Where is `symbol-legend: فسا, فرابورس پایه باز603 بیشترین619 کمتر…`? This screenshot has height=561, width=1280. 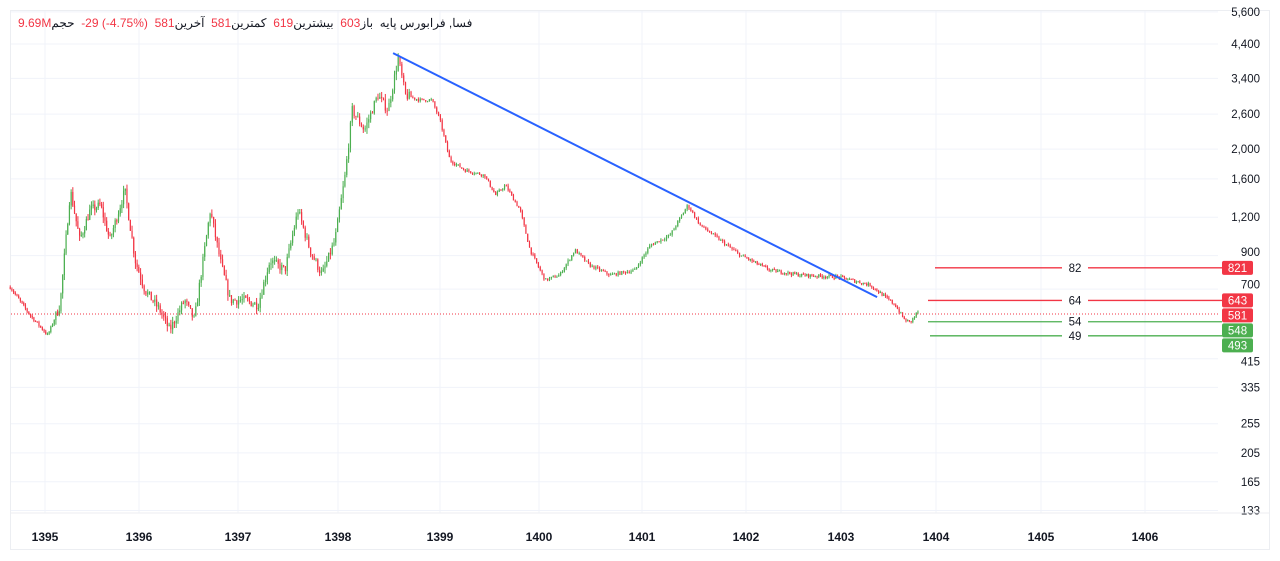
symbol-legend: فسا, فرابورس پایه باز603 بیشترین619 کمتر… is located at coordinates (245, 23).